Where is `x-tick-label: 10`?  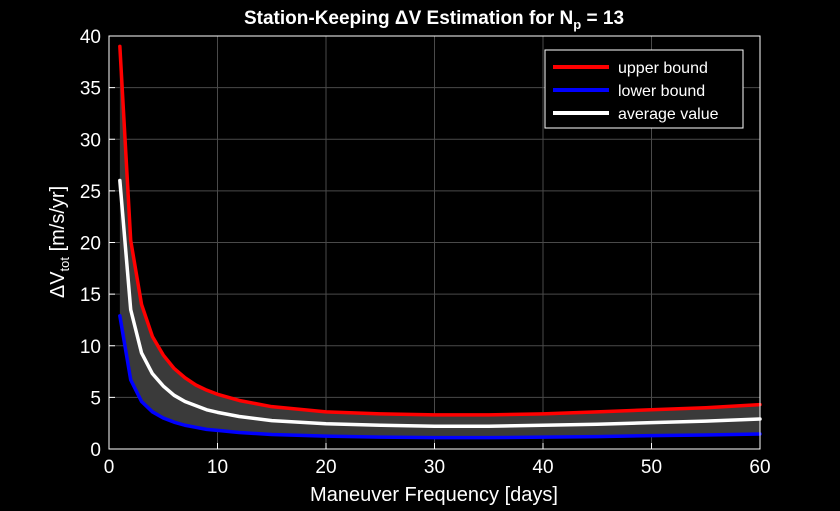 x-tick-label: 10 is located at coordinates (217, 467).